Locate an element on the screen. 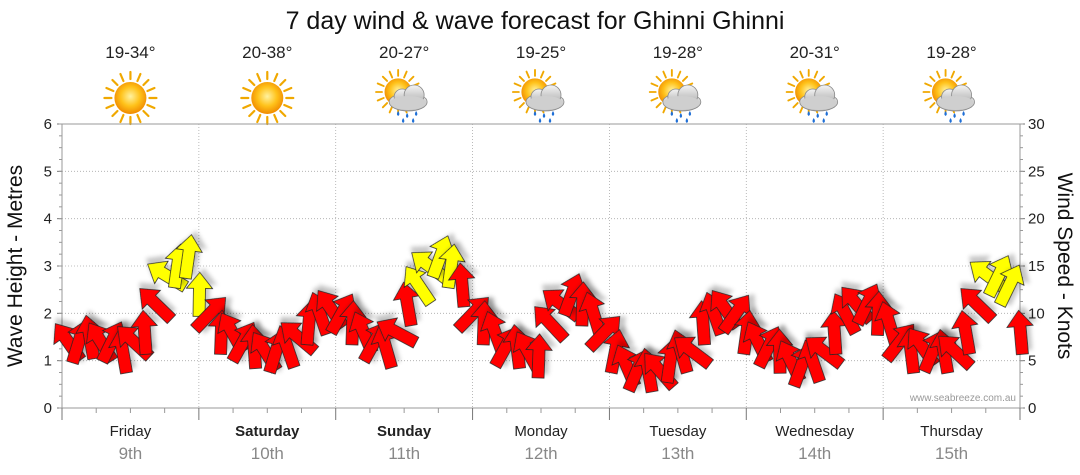  day-name-label: Sunday is located at coordinates (404, 431).